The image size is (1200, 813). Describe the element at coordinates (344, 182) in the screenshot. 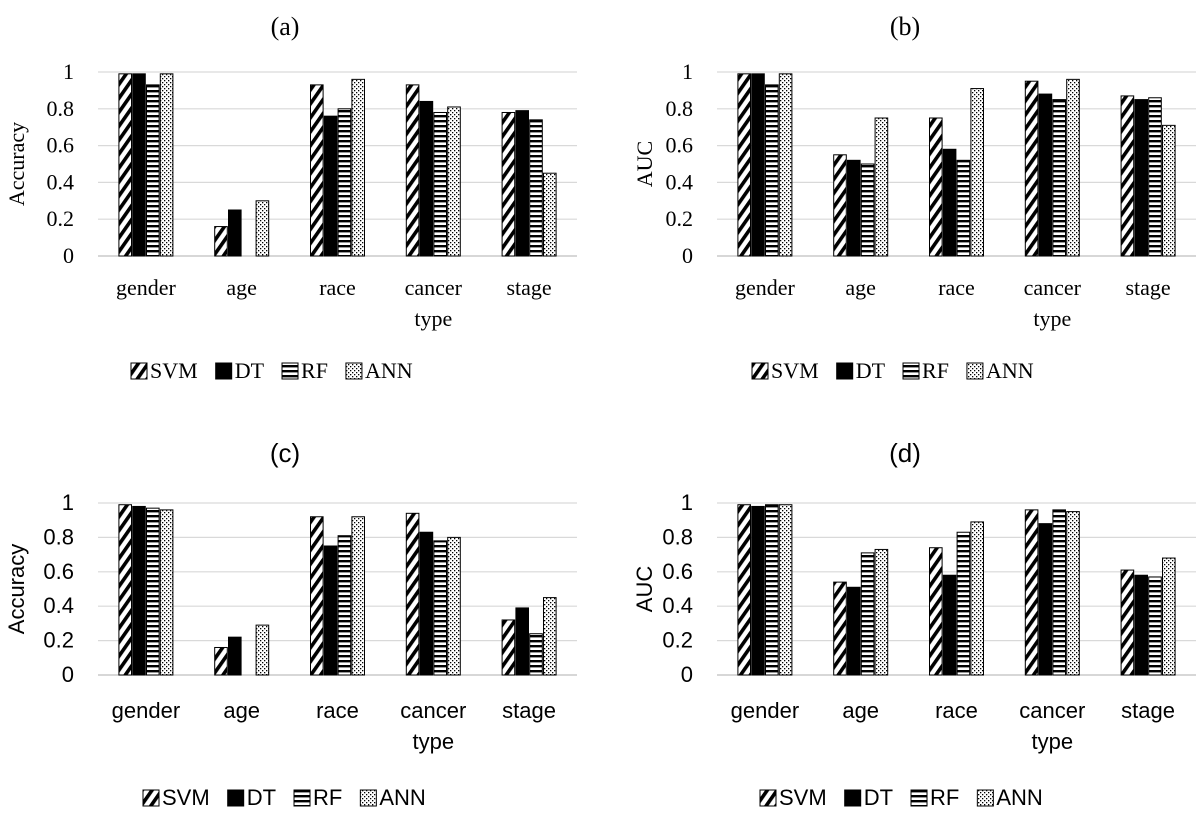

I see `bar-rf-race` at that location.